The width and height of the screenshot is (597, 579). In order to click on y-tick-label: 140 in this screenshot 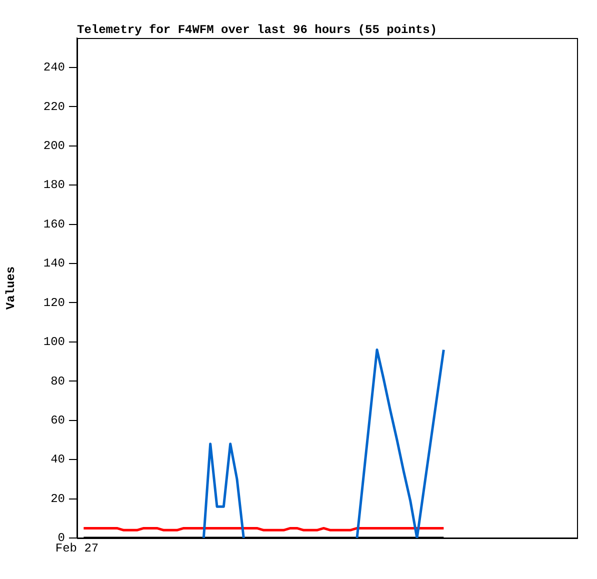, I will do `click(54, 263)`.